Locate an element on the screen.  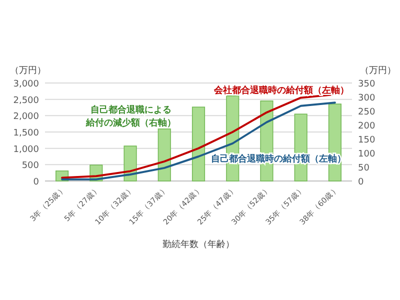
y-tick-label: 2,500 is located at coordinates (26, 101).